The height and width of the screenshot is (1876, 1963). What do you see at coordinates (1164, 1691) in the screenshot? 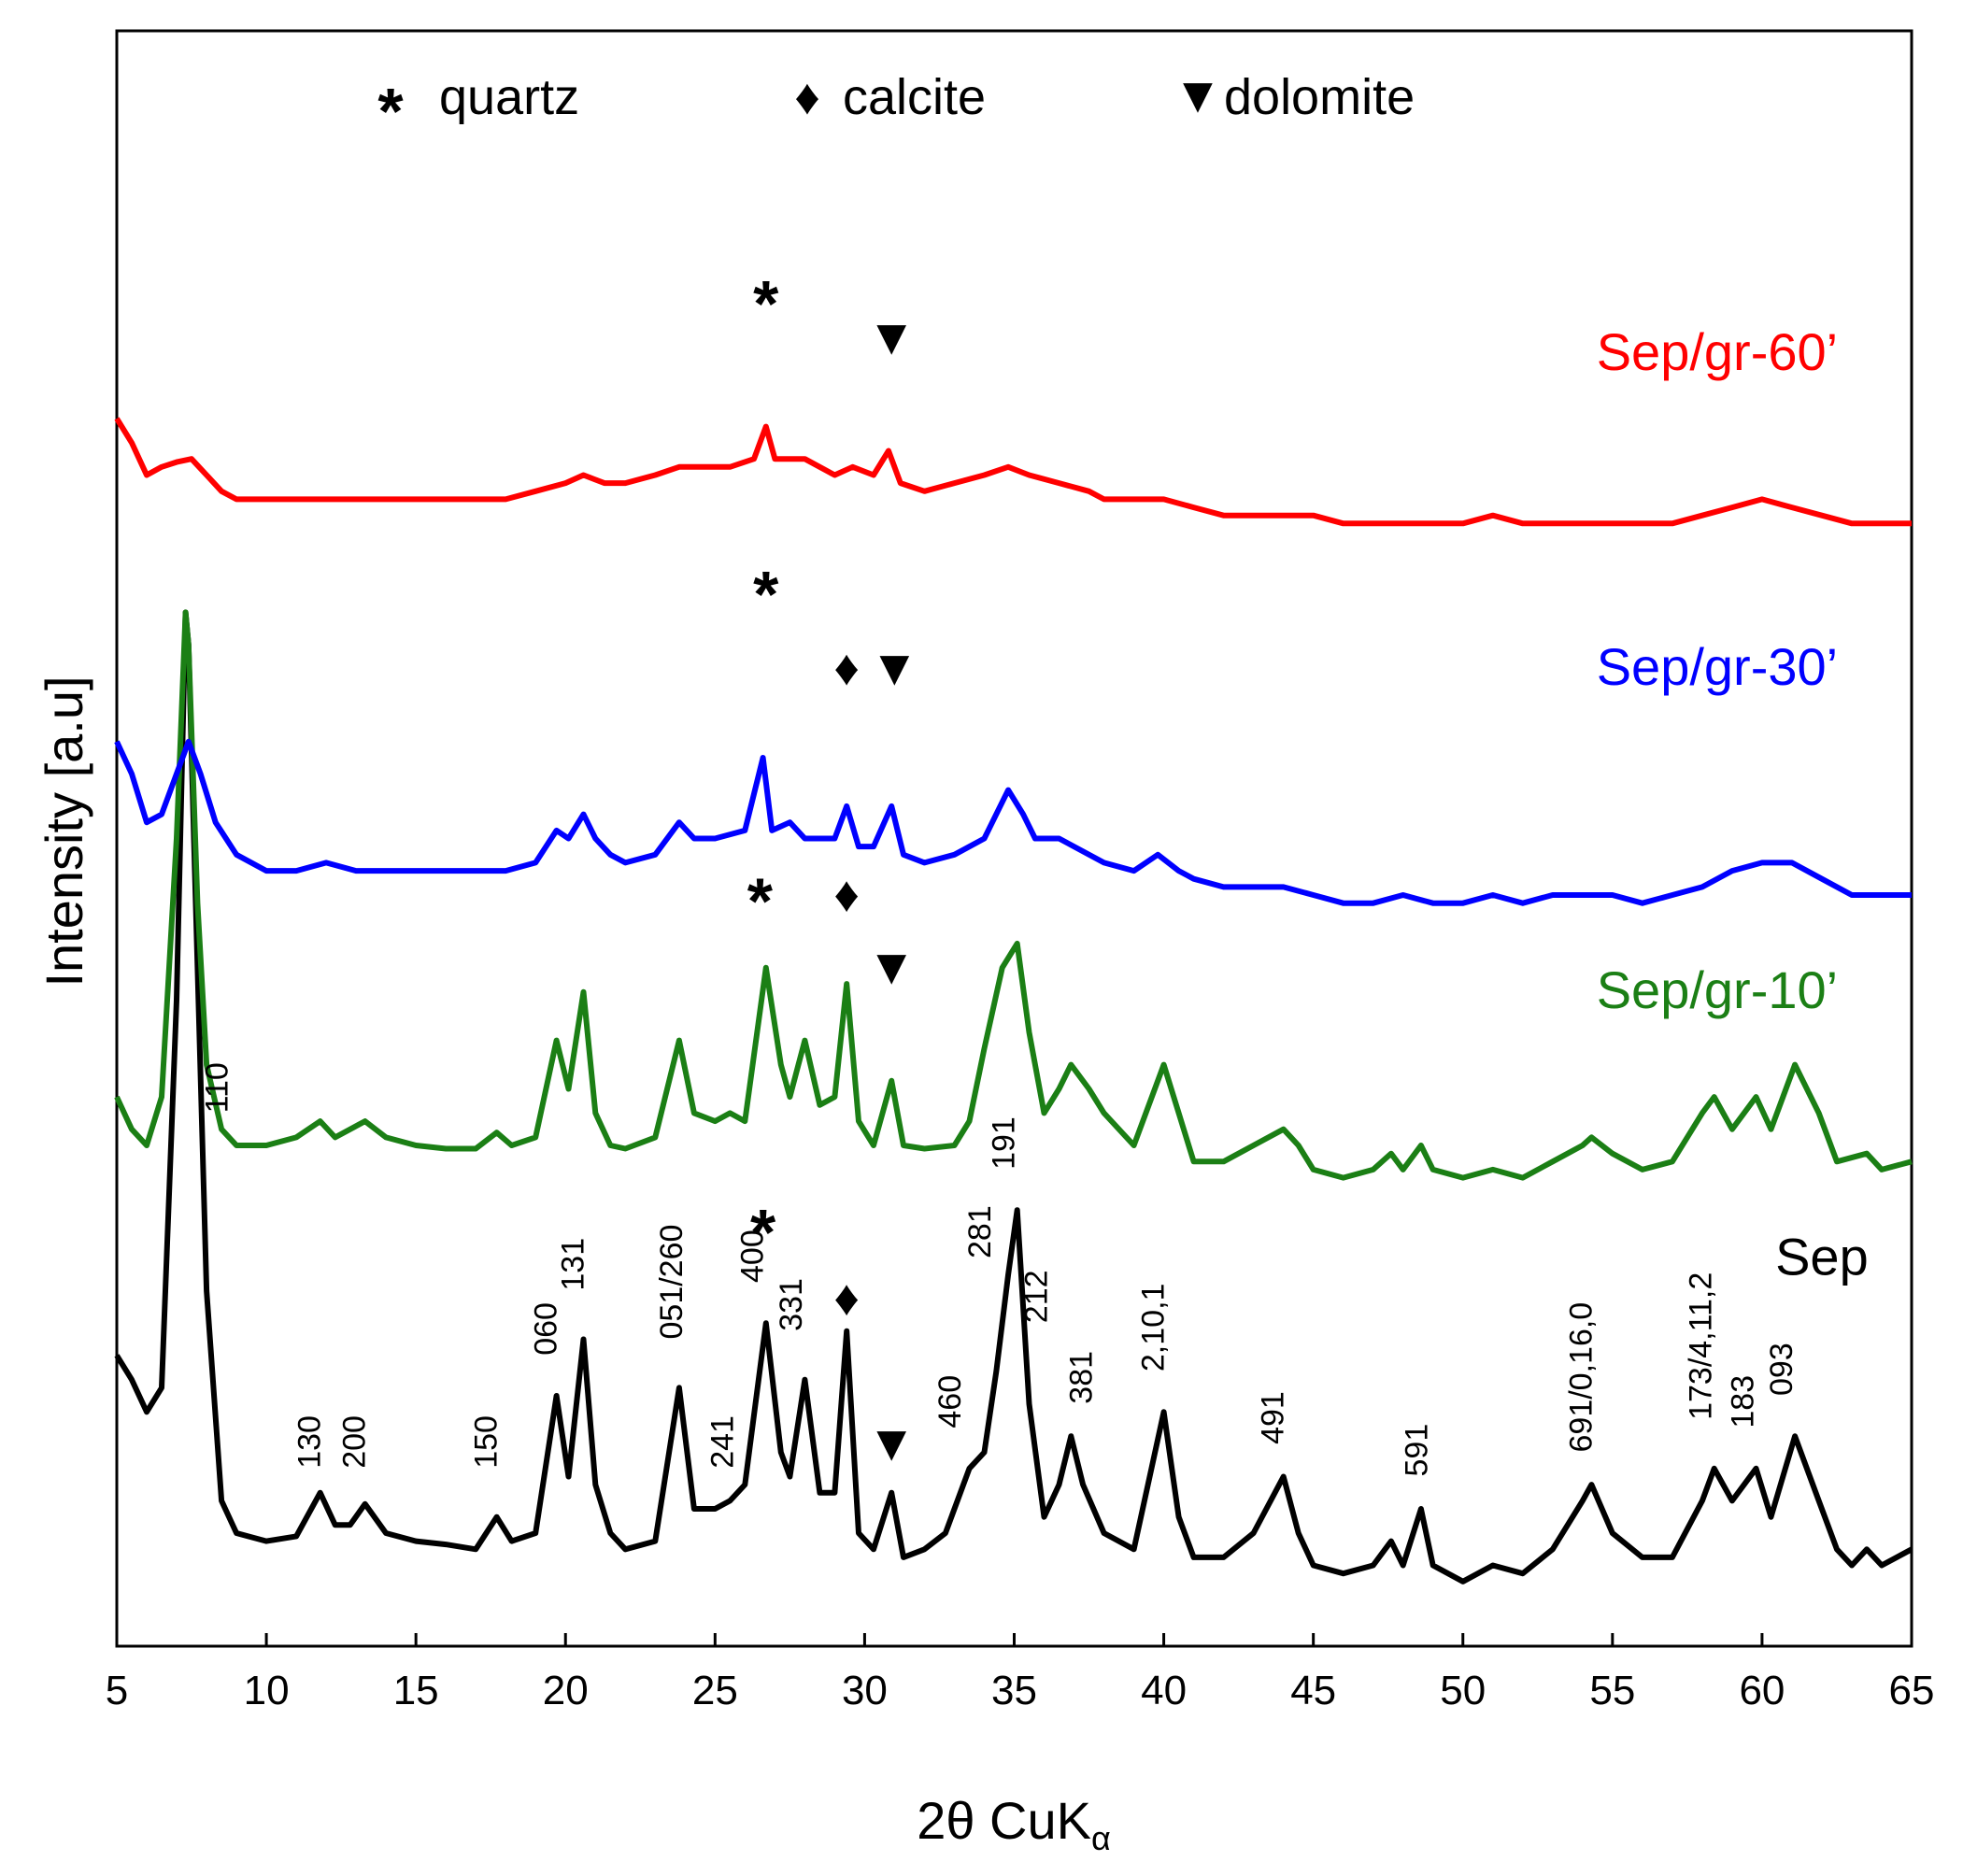
I see `x-tick-label: 40` at bounding box center [1164, 1691].